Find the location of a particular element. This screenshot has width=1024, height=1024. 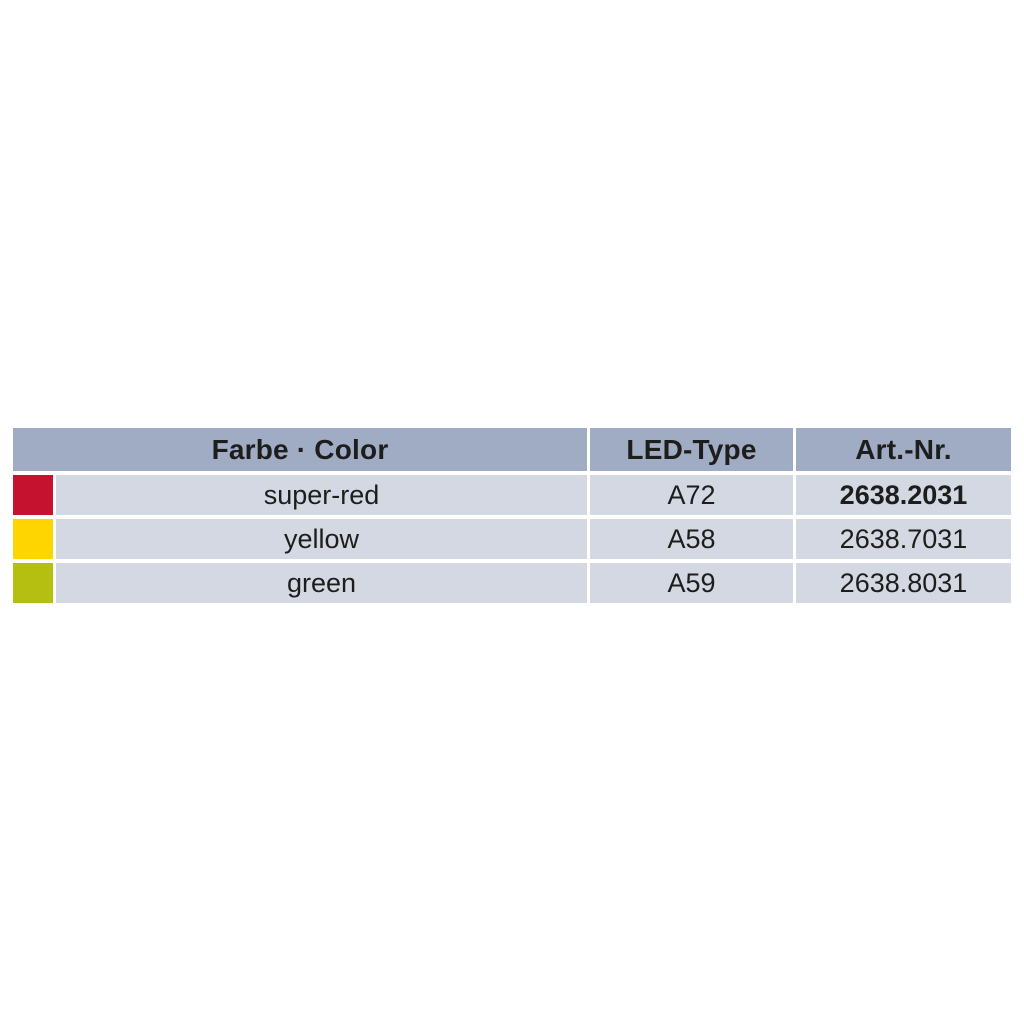

header-cell-art-nr: Art.-Nr. is located at coordinates (903, 449).